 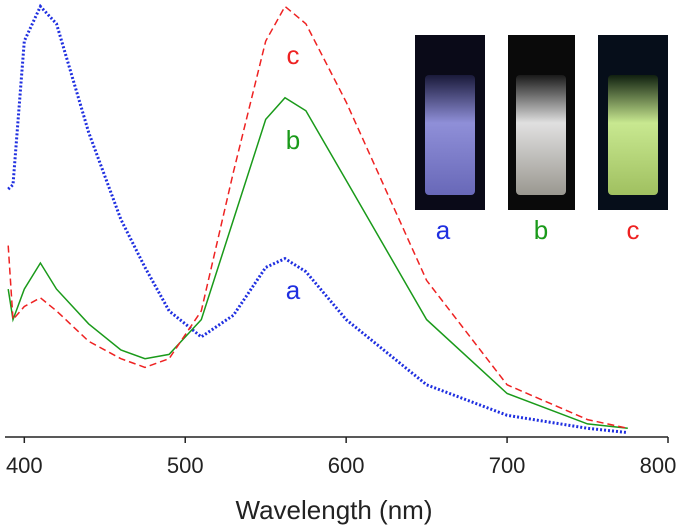 I want to click on photo-label: a, so click(x=443, y=230).